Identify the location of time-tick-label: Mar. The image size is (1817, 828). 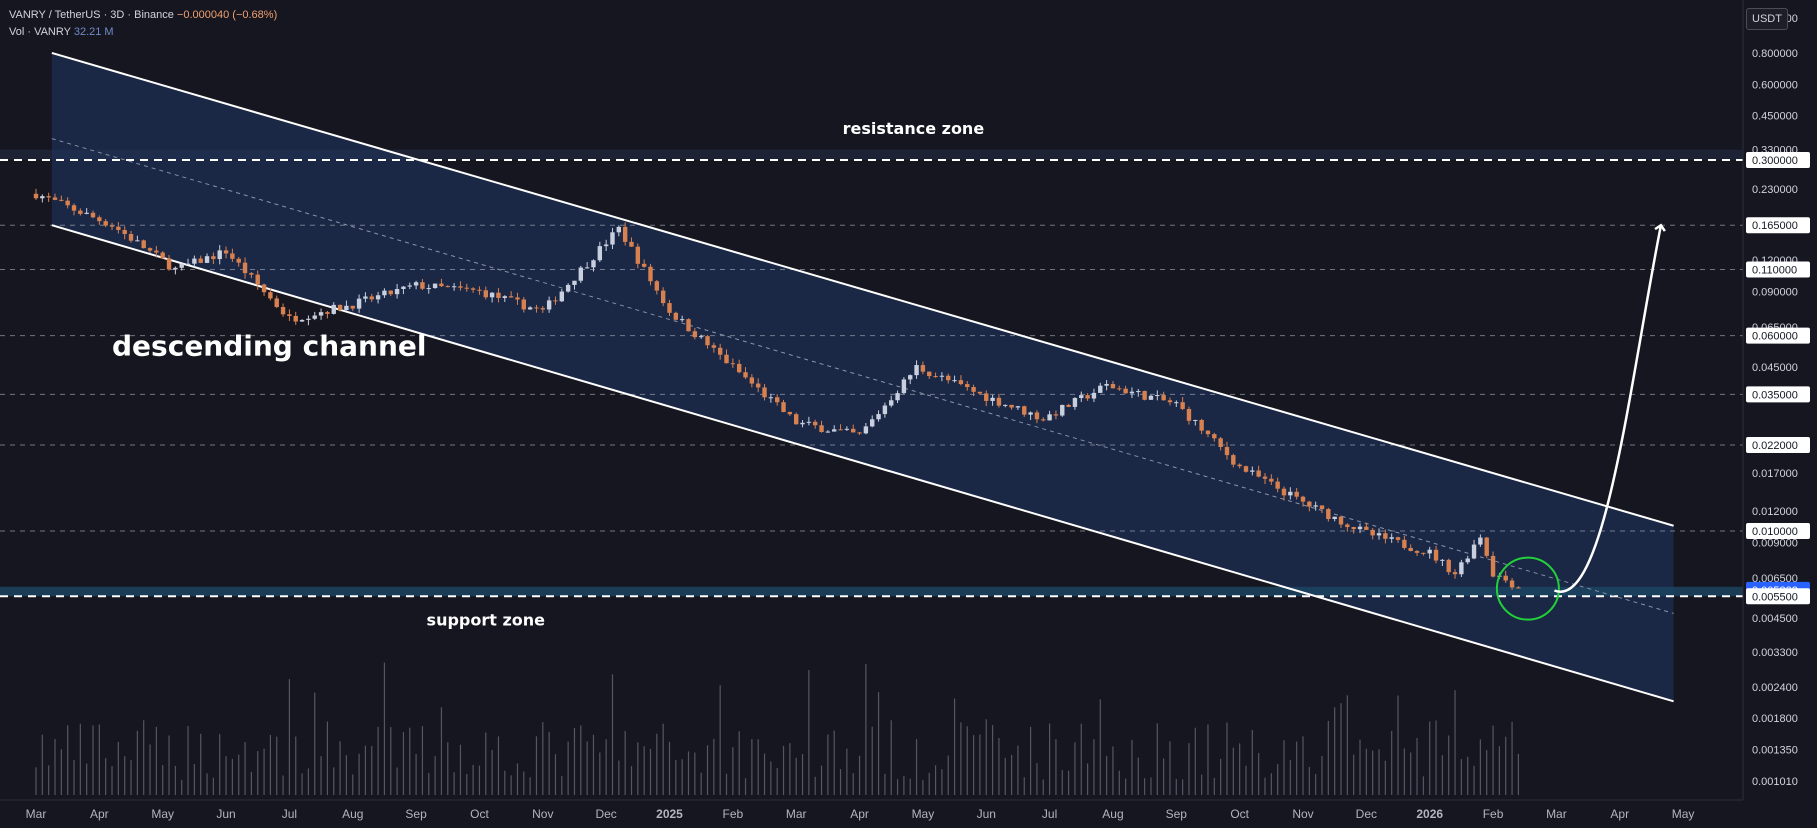
(36, 814).